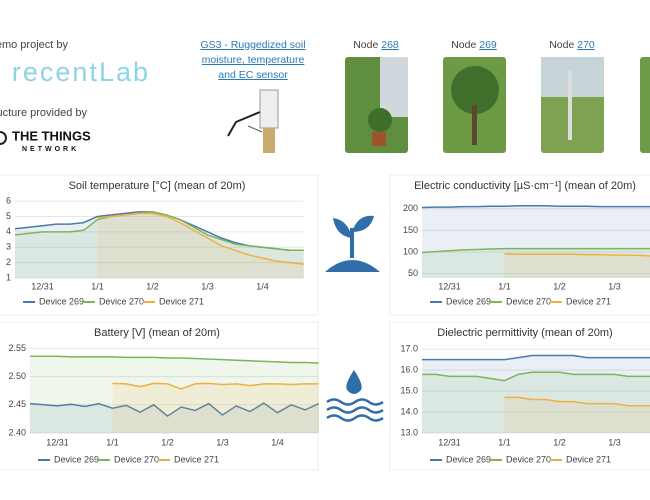 This screenshot has height=500, width=650. What do you see at coordinates (413, 273) in the screenshot?
I see `y-tick-label: 50` at bounding box center [413, 273].